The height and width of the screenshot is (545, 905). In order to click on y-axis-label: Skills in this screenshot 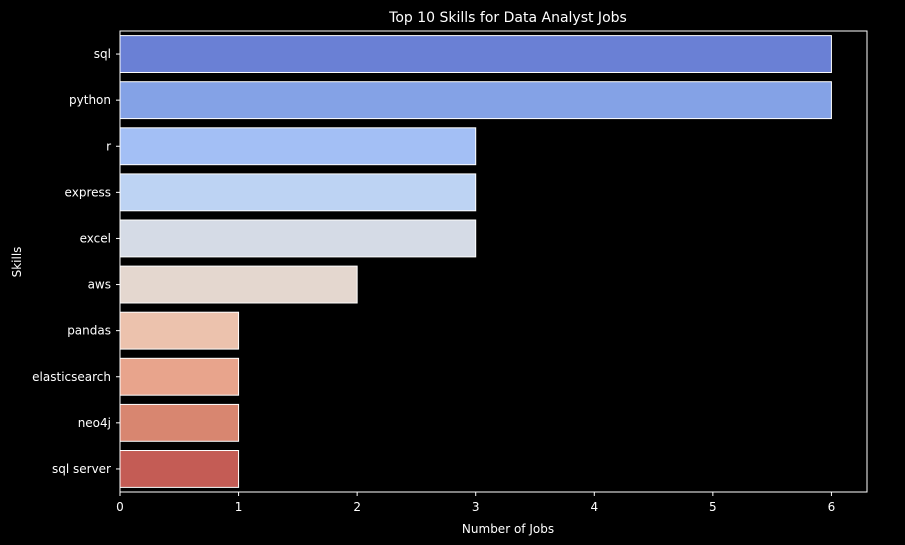, I will do `click(17, 262)`.